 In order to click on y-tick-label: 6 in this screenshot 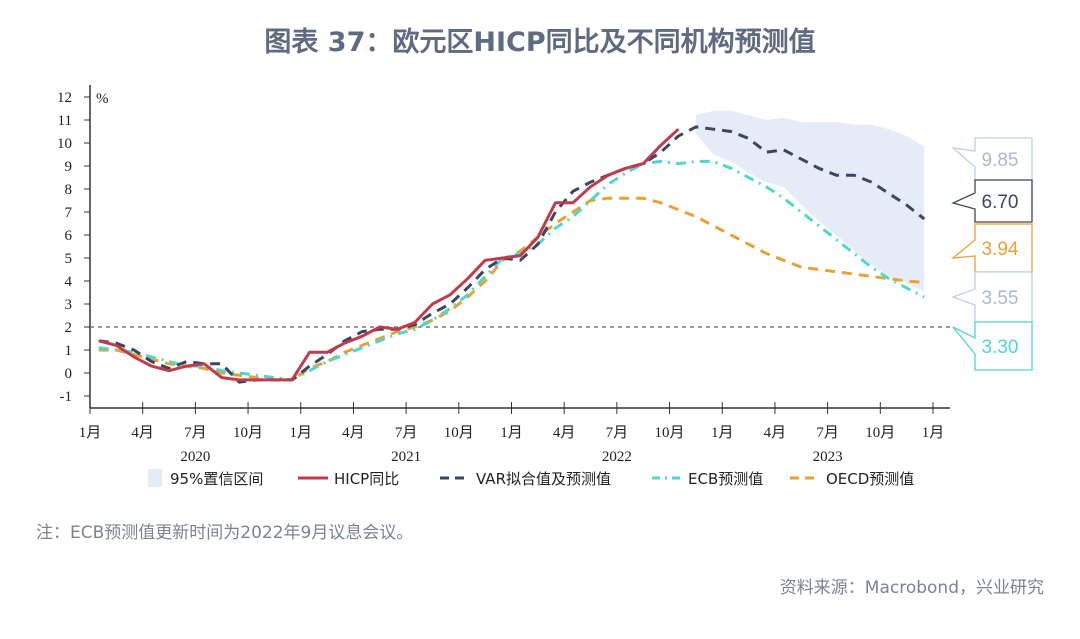, I will do `click(69, 236)`.